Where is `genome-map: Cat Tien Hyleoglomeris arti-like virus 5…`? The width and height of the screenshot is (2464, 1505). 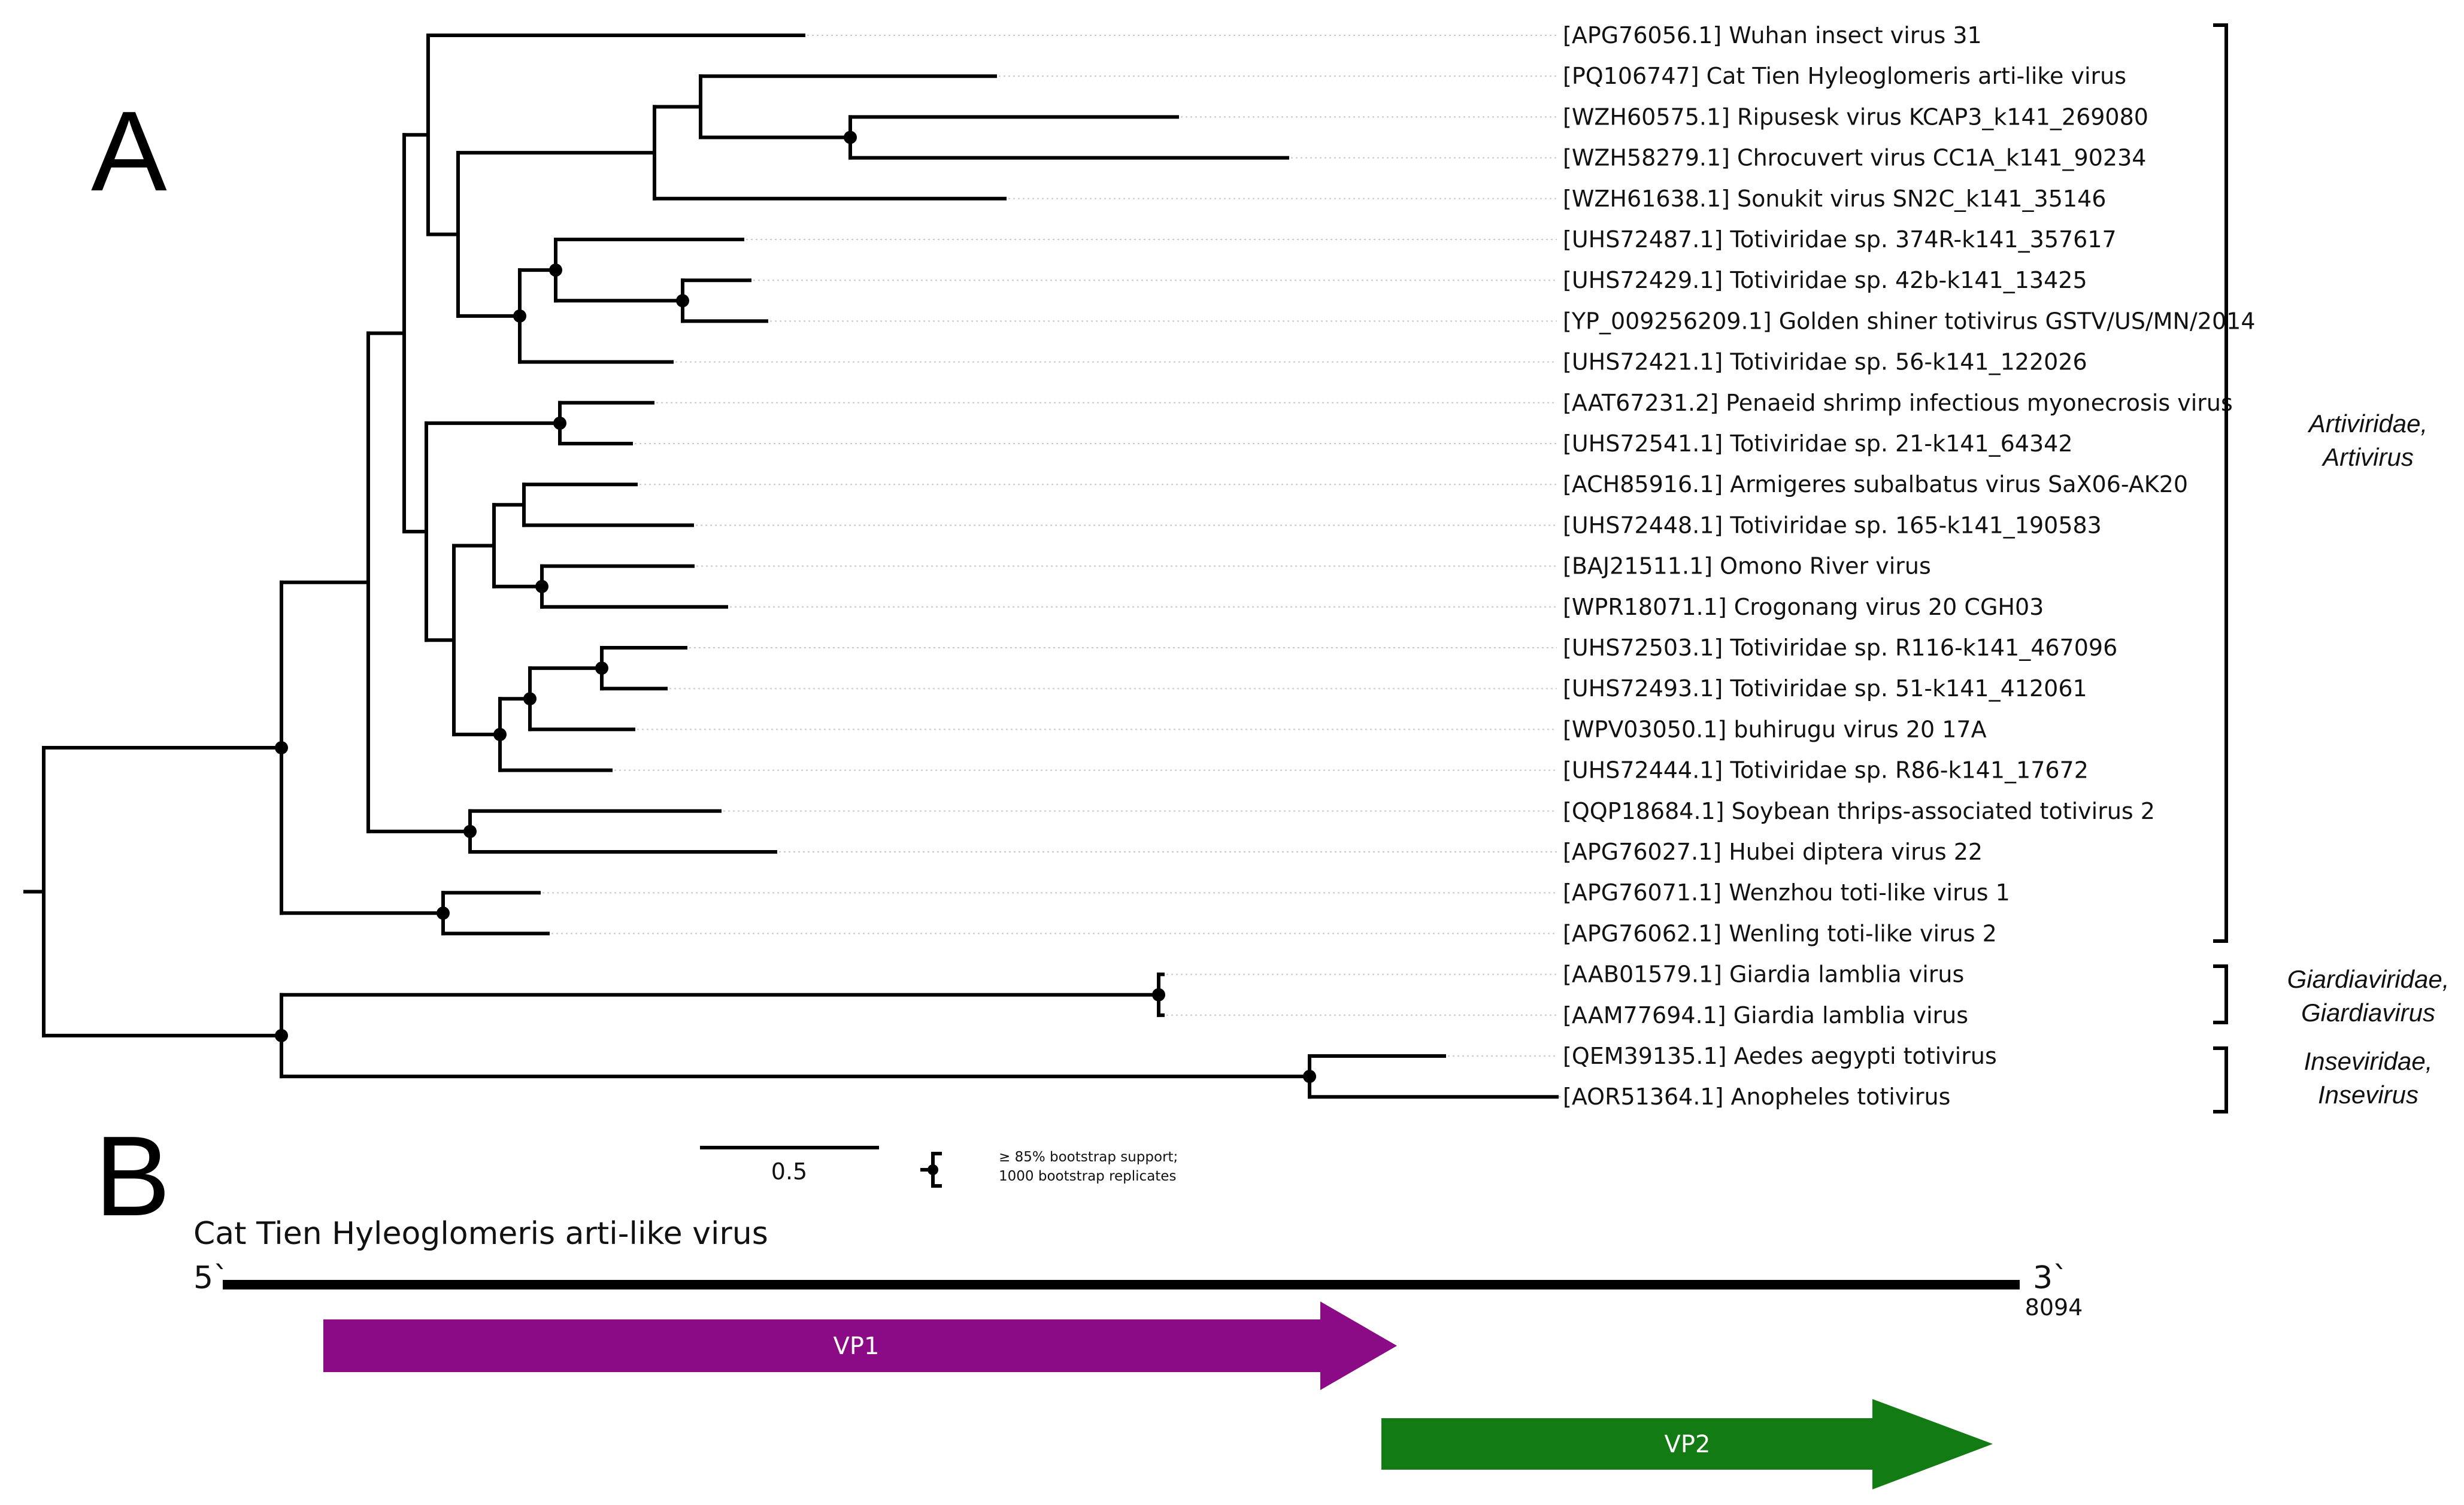
genome-map: Cat Tien Hyleoglomeris arti-like virus 5… is located at coordinates (1138, 1352).